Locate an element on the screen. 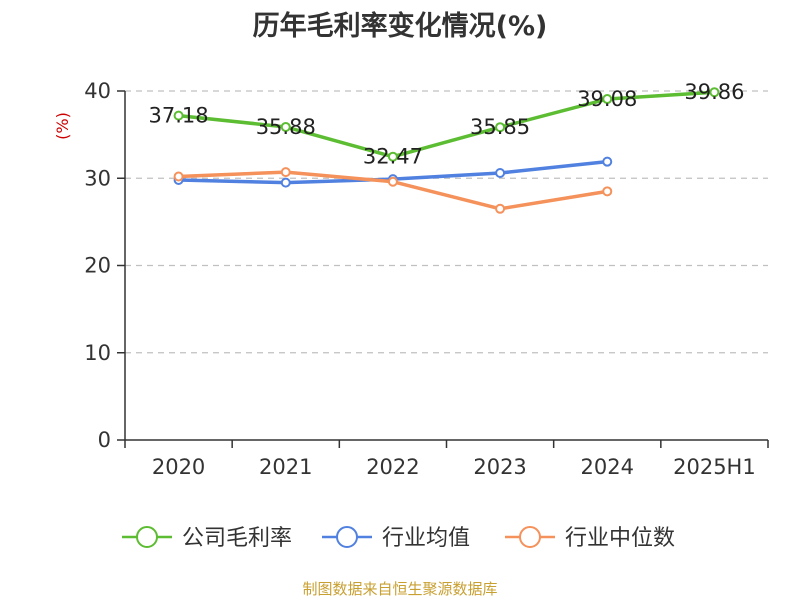 The height and width of the screenshot is (600, 800). data-label: 39.86 is located at coordinates (714, 92).